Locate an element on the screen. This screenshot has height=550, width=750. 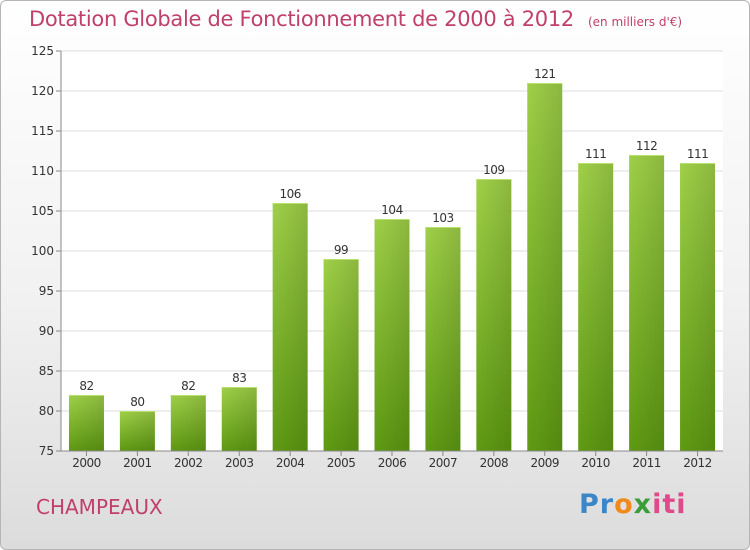
x-tick-label: 2009 is located at coordinates (544, 463).